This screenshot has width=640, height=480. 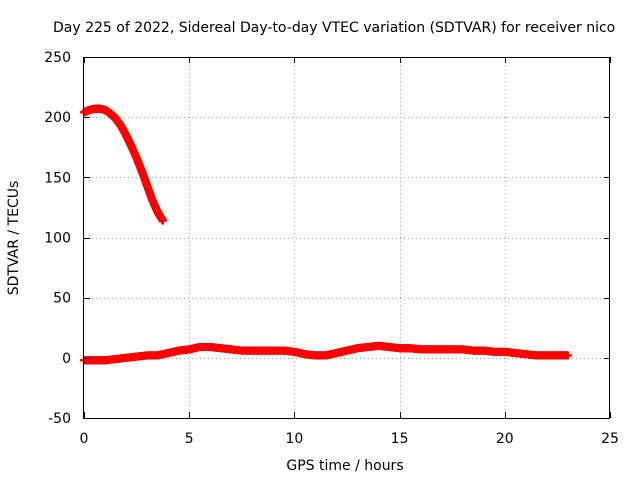 I want to click on y-tick-label: 50, so click(x=62, y=299).